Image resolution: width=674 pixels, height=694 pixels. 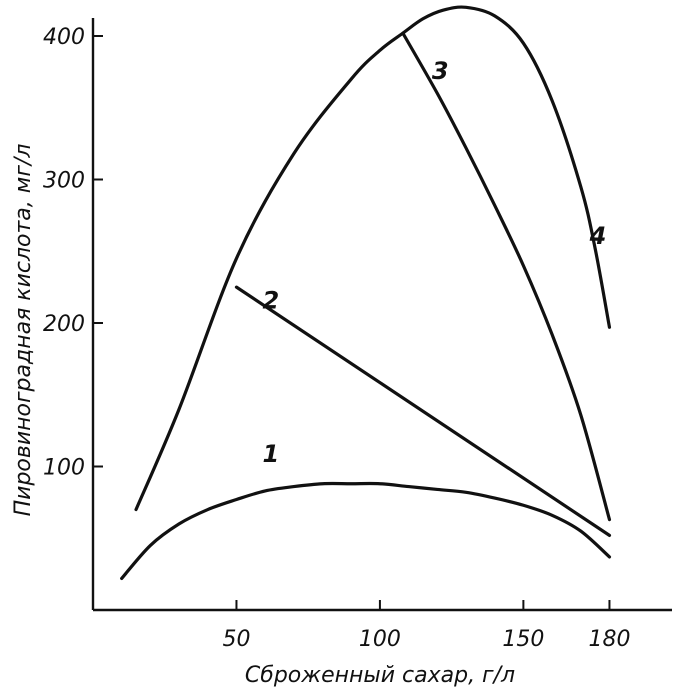 I want to click on curve-label-1: 1, so click(x=271, y=454).